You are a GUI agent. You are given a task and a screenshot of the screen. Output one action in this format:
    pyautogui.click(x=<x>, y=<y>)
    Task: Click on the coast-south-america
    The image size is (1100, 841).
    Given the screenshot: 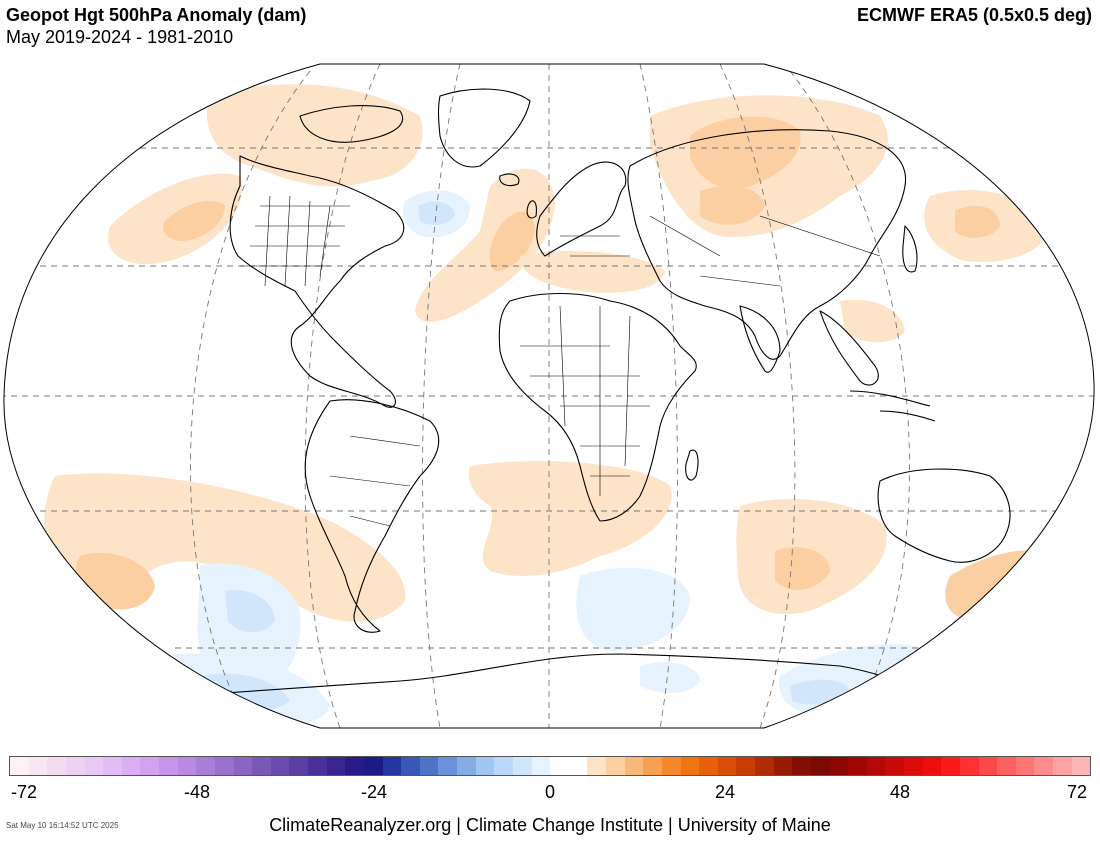 What is the action you would take?
    pyautogui.click(x=372, y=516)
    